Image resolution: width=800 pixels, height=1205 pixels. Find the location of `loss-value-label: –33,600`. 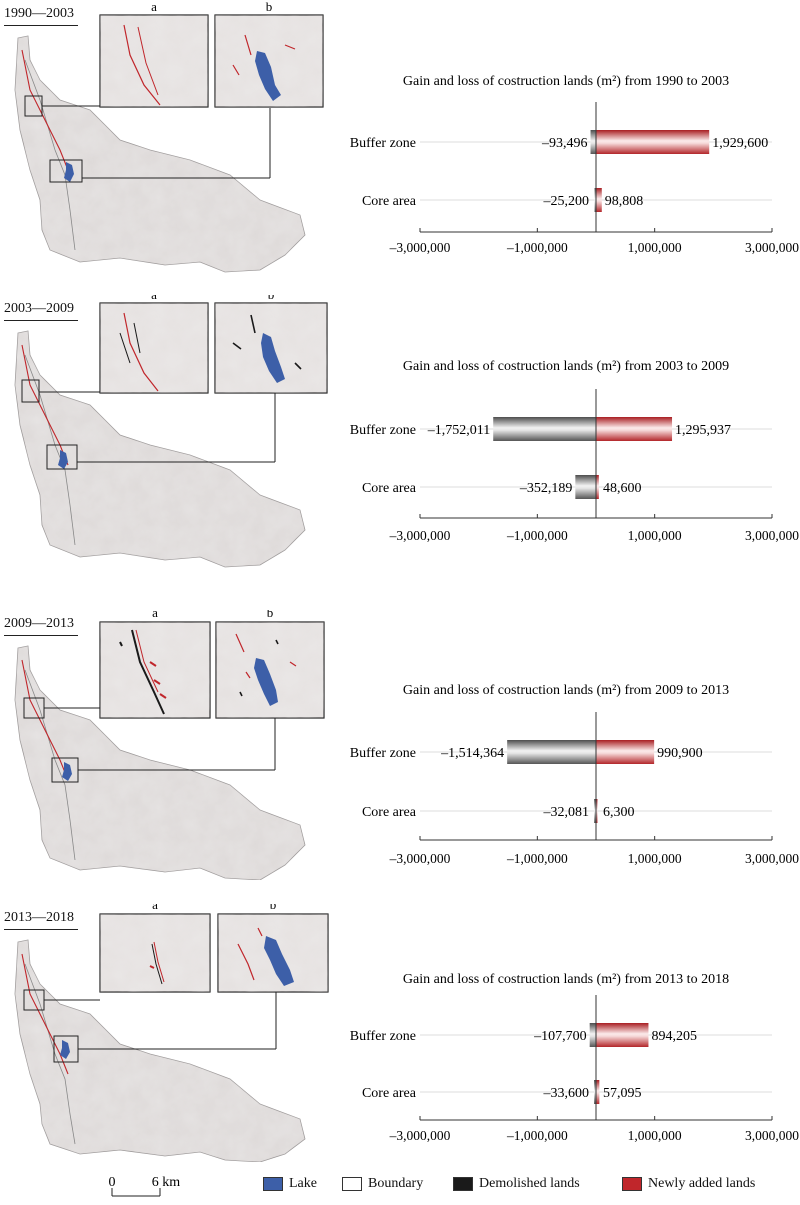

loss-value-label: –33,600 is located at coordinates (566, 1093).